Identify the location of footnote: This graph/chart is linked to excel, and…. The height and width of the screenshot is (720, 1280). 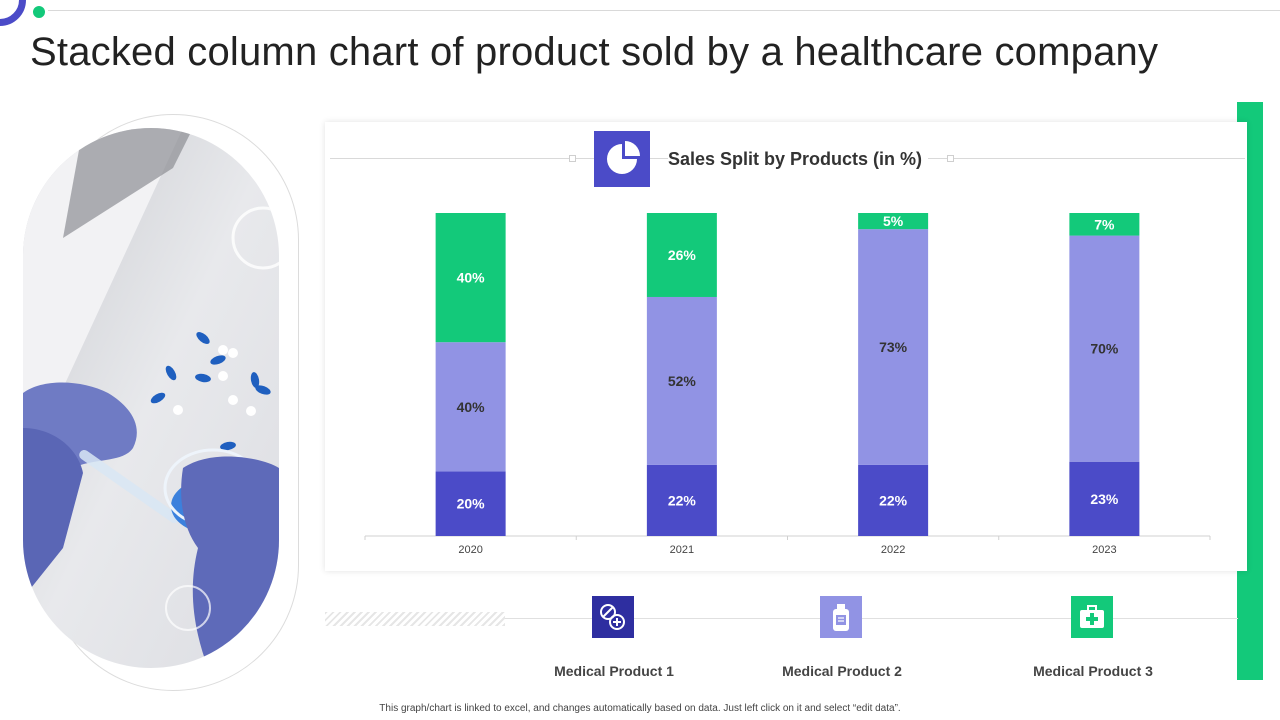
(640, 708).